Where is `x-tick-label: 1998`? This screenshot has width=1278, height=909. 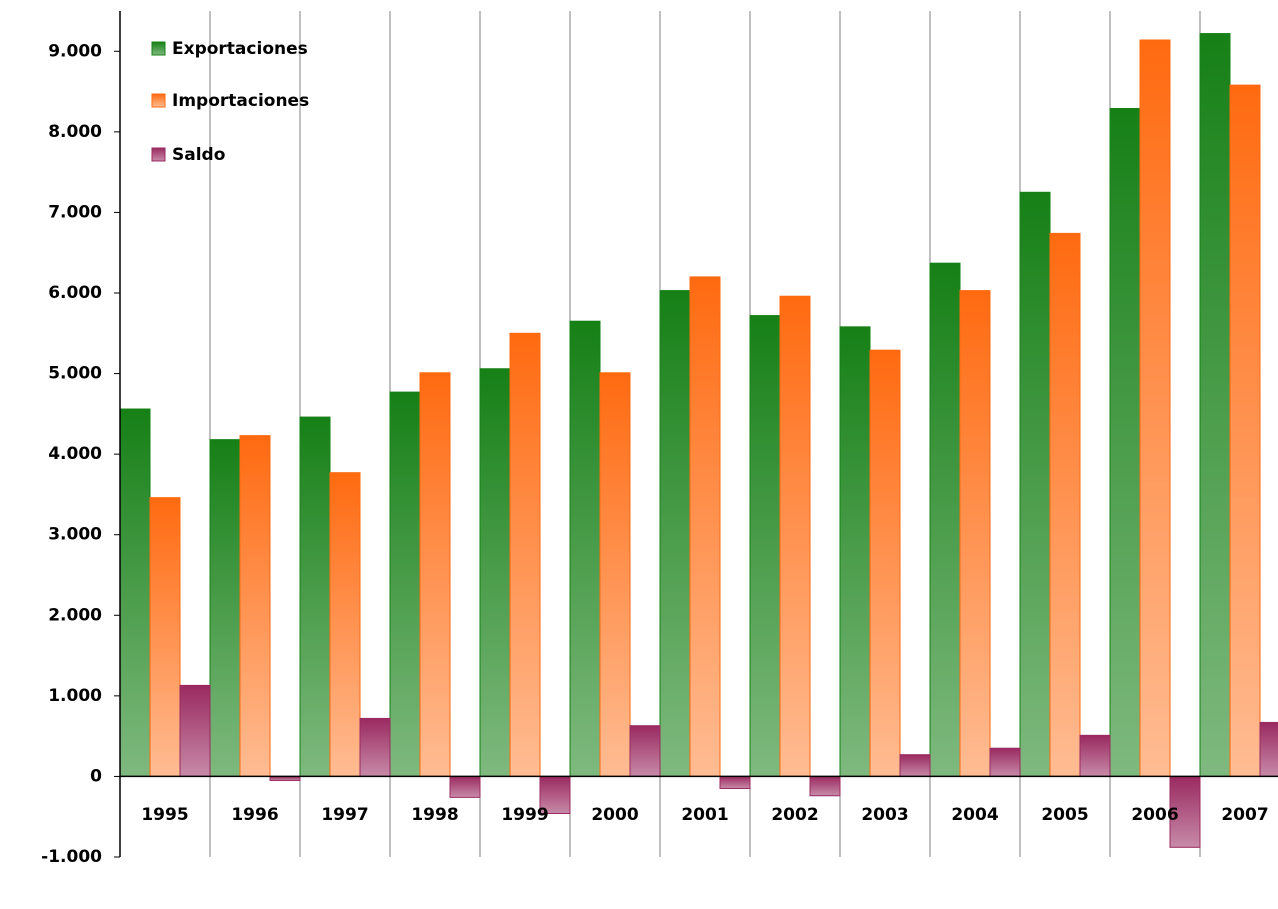
x-tick-label: 1998 is located at coordinates (434, 815).